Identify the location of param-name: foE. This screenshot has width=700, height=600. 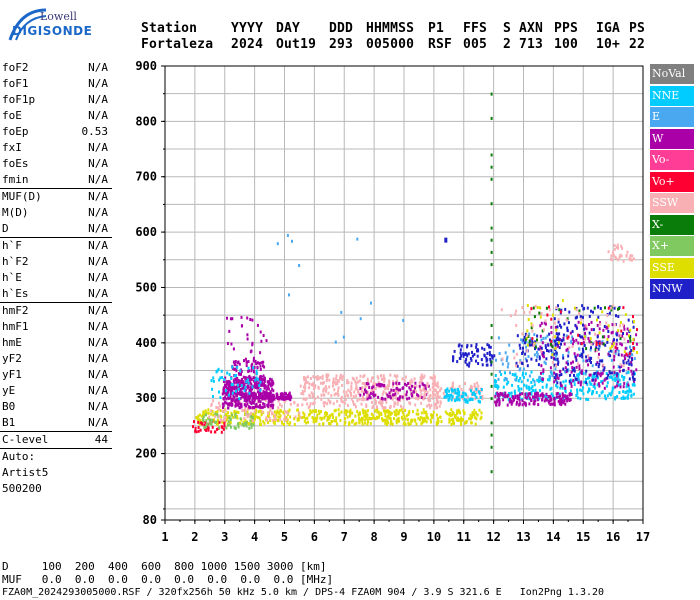
(12, 115).